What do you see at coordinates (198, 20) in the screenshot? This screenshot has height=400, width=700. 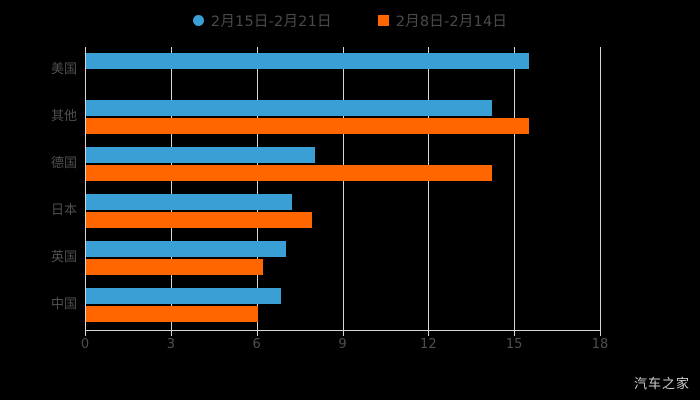 I see `circle-marker-icon` at bounding box center [198, 20].